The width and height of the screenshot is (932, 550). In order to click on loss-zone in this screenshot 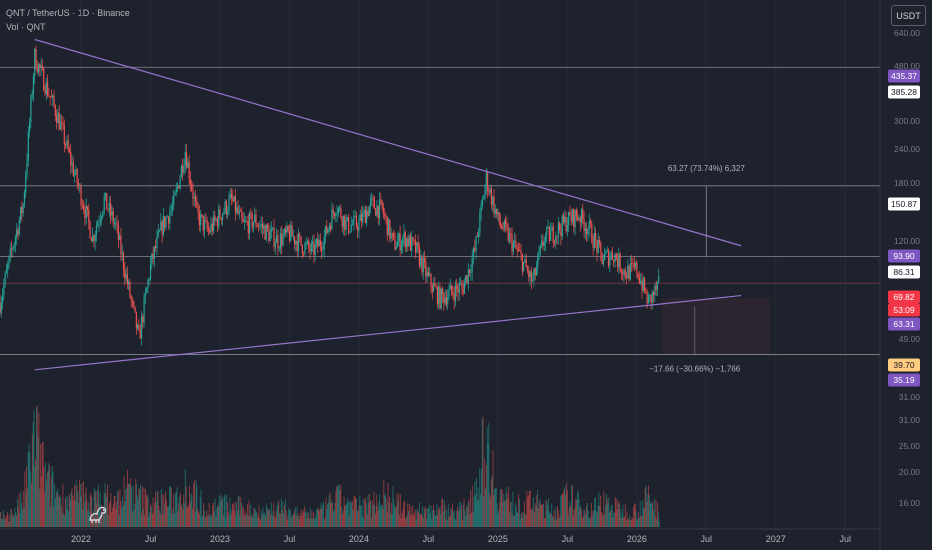, I will do `click(716, 326)`.